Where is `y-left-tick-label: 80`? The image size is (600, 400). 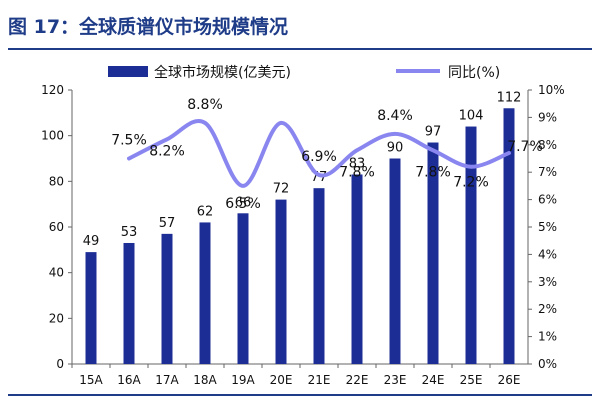 y-left-tick-label: 80 is located at coordinates (56, 181).